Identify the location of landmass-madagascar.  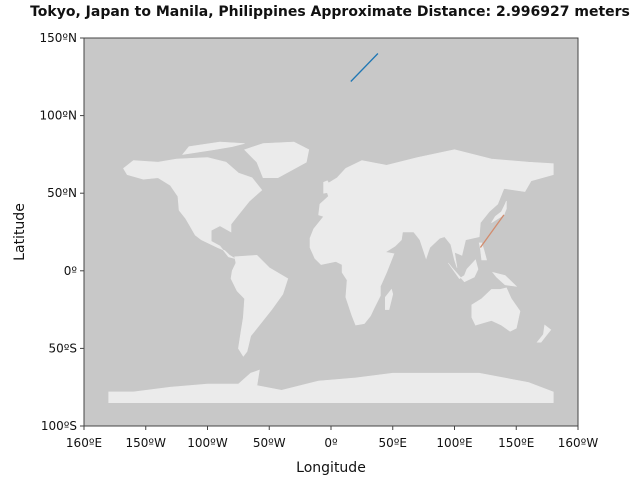
(389, 299).